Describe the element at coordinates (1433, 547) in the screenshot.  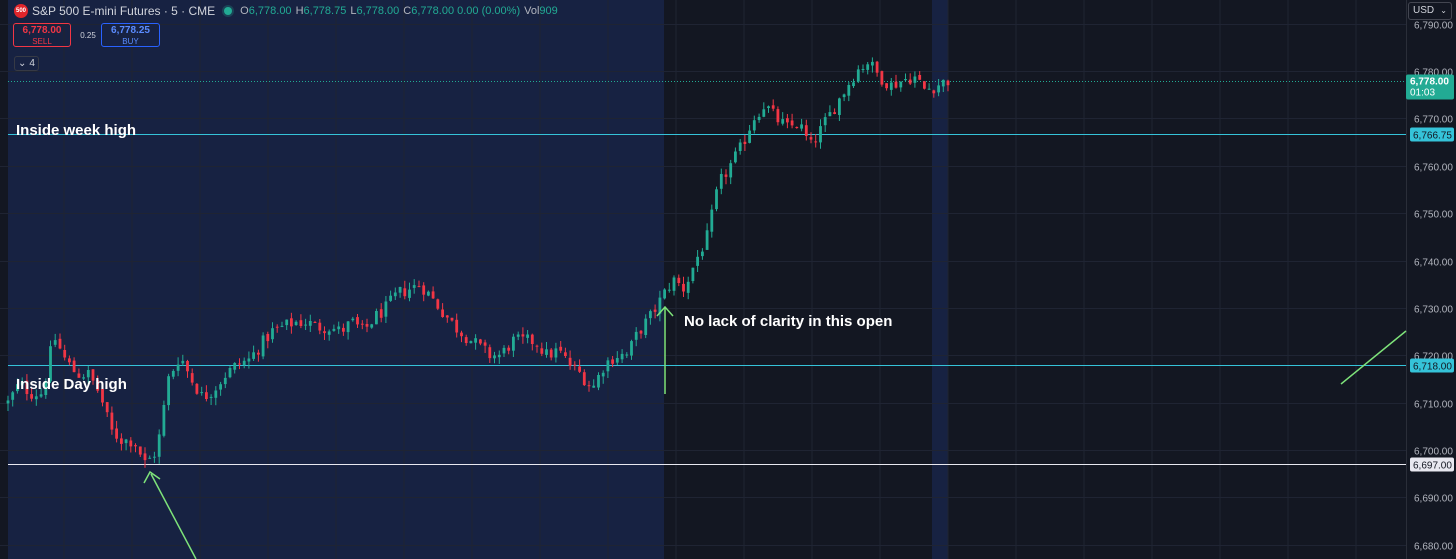
I see `y-tick-label: 6,680.00` at that location.